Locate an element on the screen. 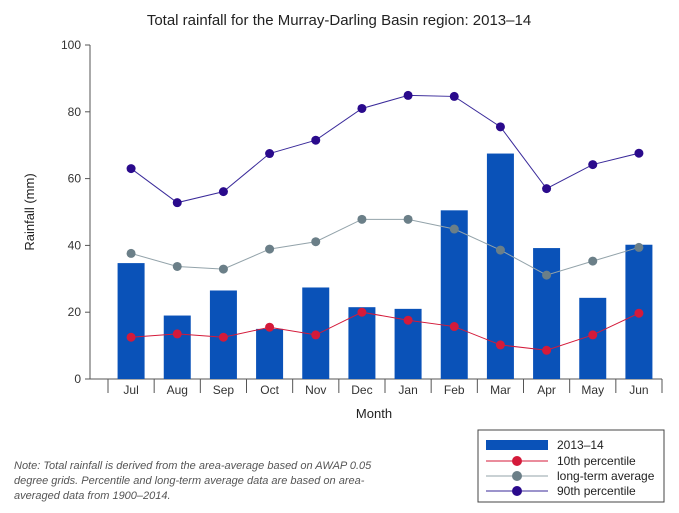 The image size is (679, 513). x-tick-label: Mar is located at coordinates (500, 390).